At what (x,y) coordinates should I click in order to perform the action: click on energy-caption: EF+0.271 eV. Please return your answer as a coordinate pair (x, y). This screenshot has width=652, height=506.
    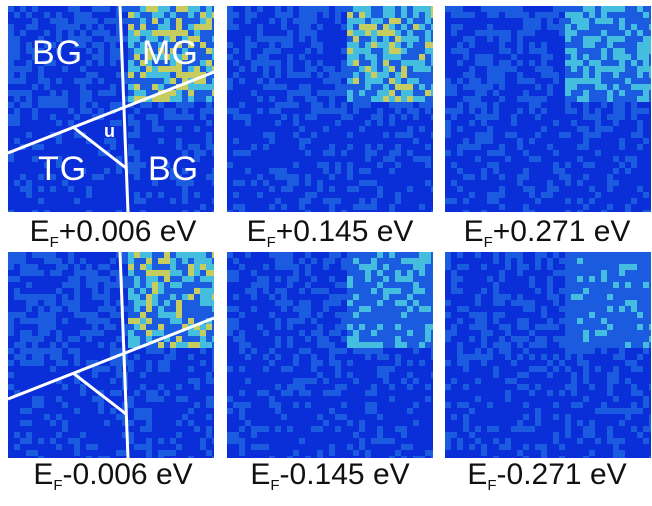
    Looking at the image, I should click on (547, 232).